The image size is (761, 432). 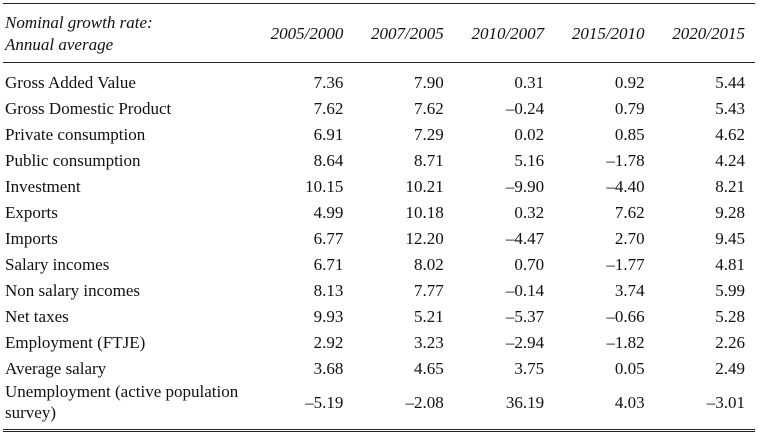 What do you see at coordinates (73, 160) in the screenshot?
I see `row-label: Public consumption` at bounding box center [73, 160].